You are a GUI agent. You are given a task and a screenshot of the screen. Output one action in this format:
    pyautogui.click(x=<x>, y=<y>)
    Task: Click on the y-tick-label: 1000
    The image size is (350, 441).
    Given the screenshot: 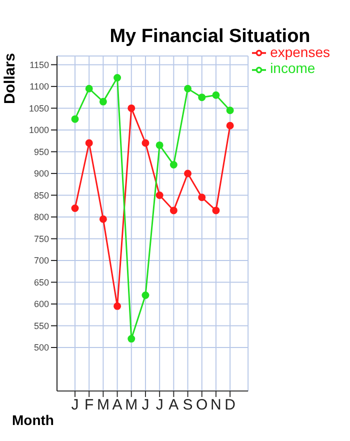 What is the action you would take?
    pyautogui.click(x=38, y=130)
    